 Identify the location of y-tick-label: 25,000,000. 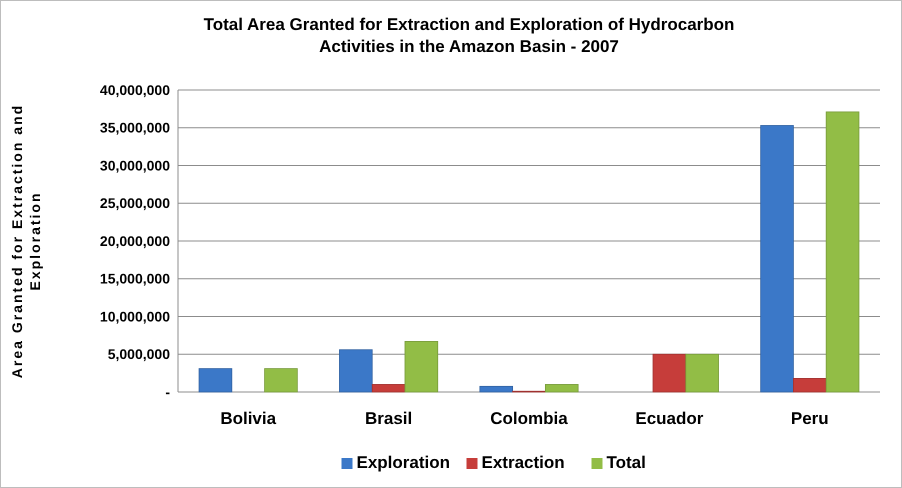
(135, 203).